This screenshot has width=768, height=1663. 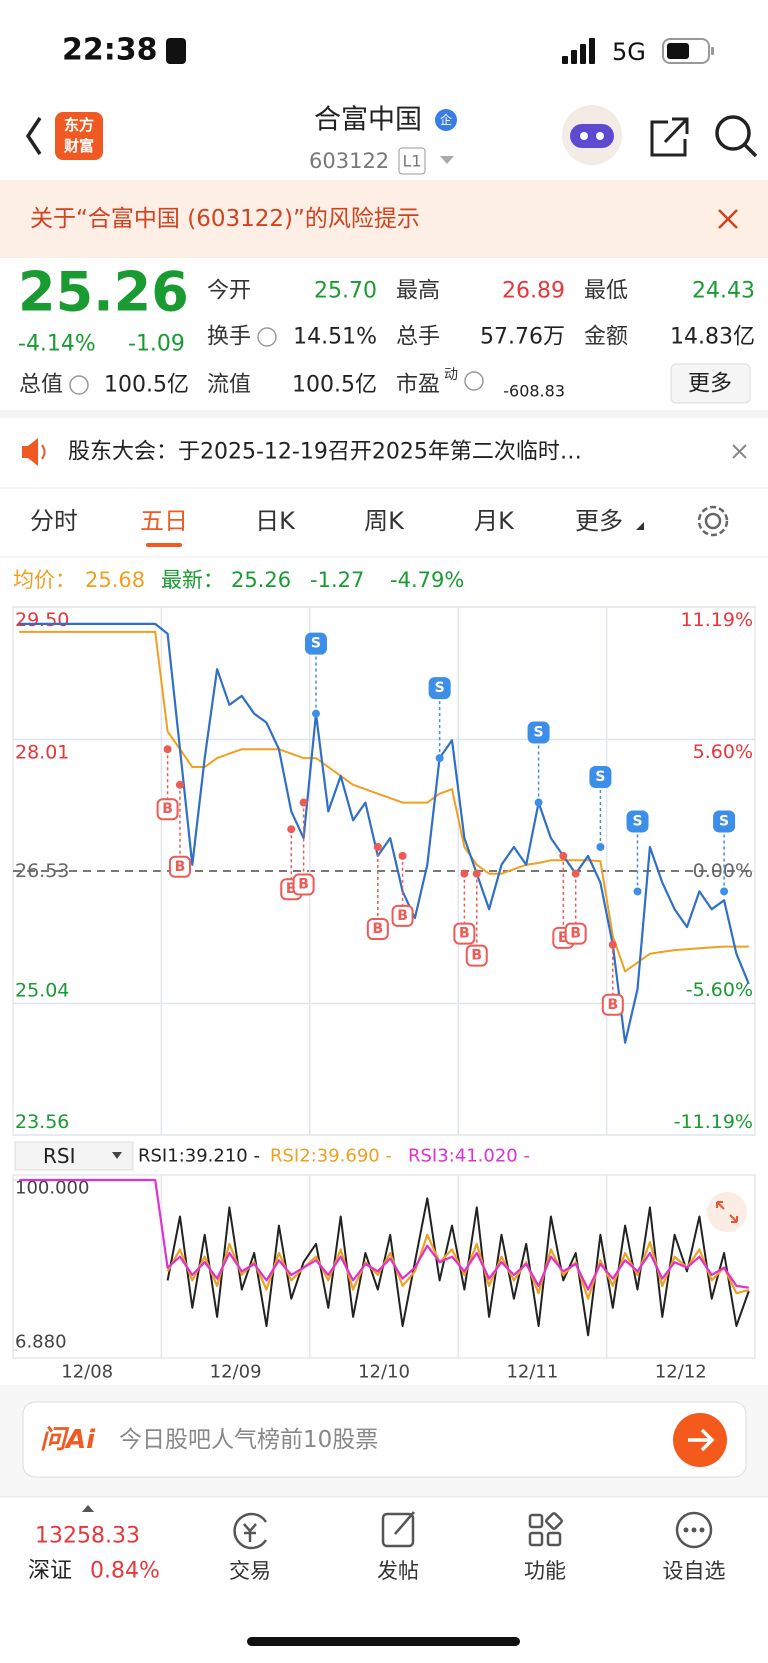 What do you see at coordinates (494, 521) in the screenshot?
I see `tab: 月K` at bounding box center [494, 521].